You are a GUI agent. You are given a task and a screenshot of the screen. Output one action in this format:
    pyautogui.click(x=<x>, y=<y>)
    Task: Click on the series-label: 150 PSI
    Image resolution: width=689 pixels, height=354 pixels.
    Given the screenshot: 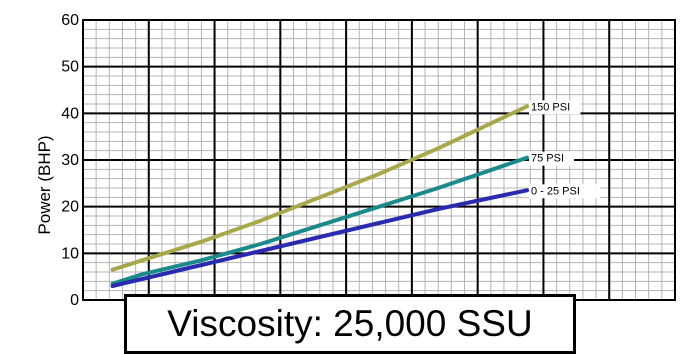 What is the action you would take?
    pyautogui.click(x=550, y=107)
    